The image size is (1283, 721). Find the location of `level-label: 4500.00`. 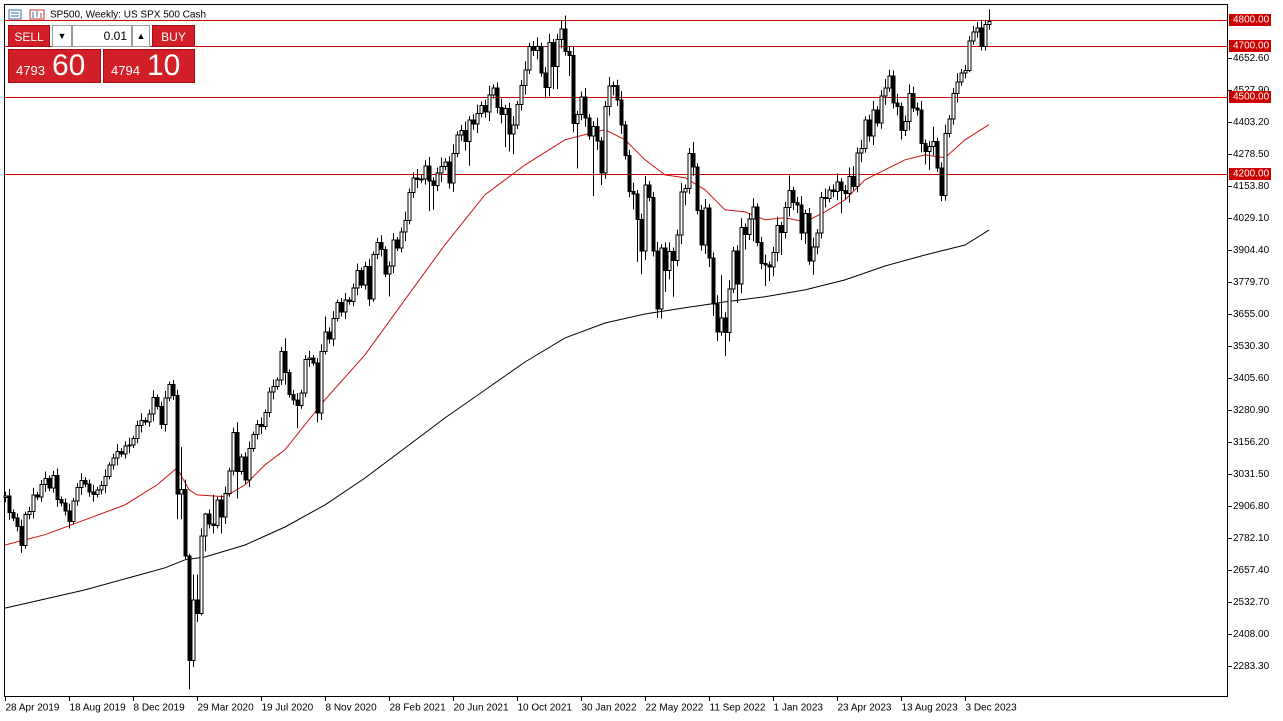

level-label: 4500.00 is located at coordinates (1251, 97).